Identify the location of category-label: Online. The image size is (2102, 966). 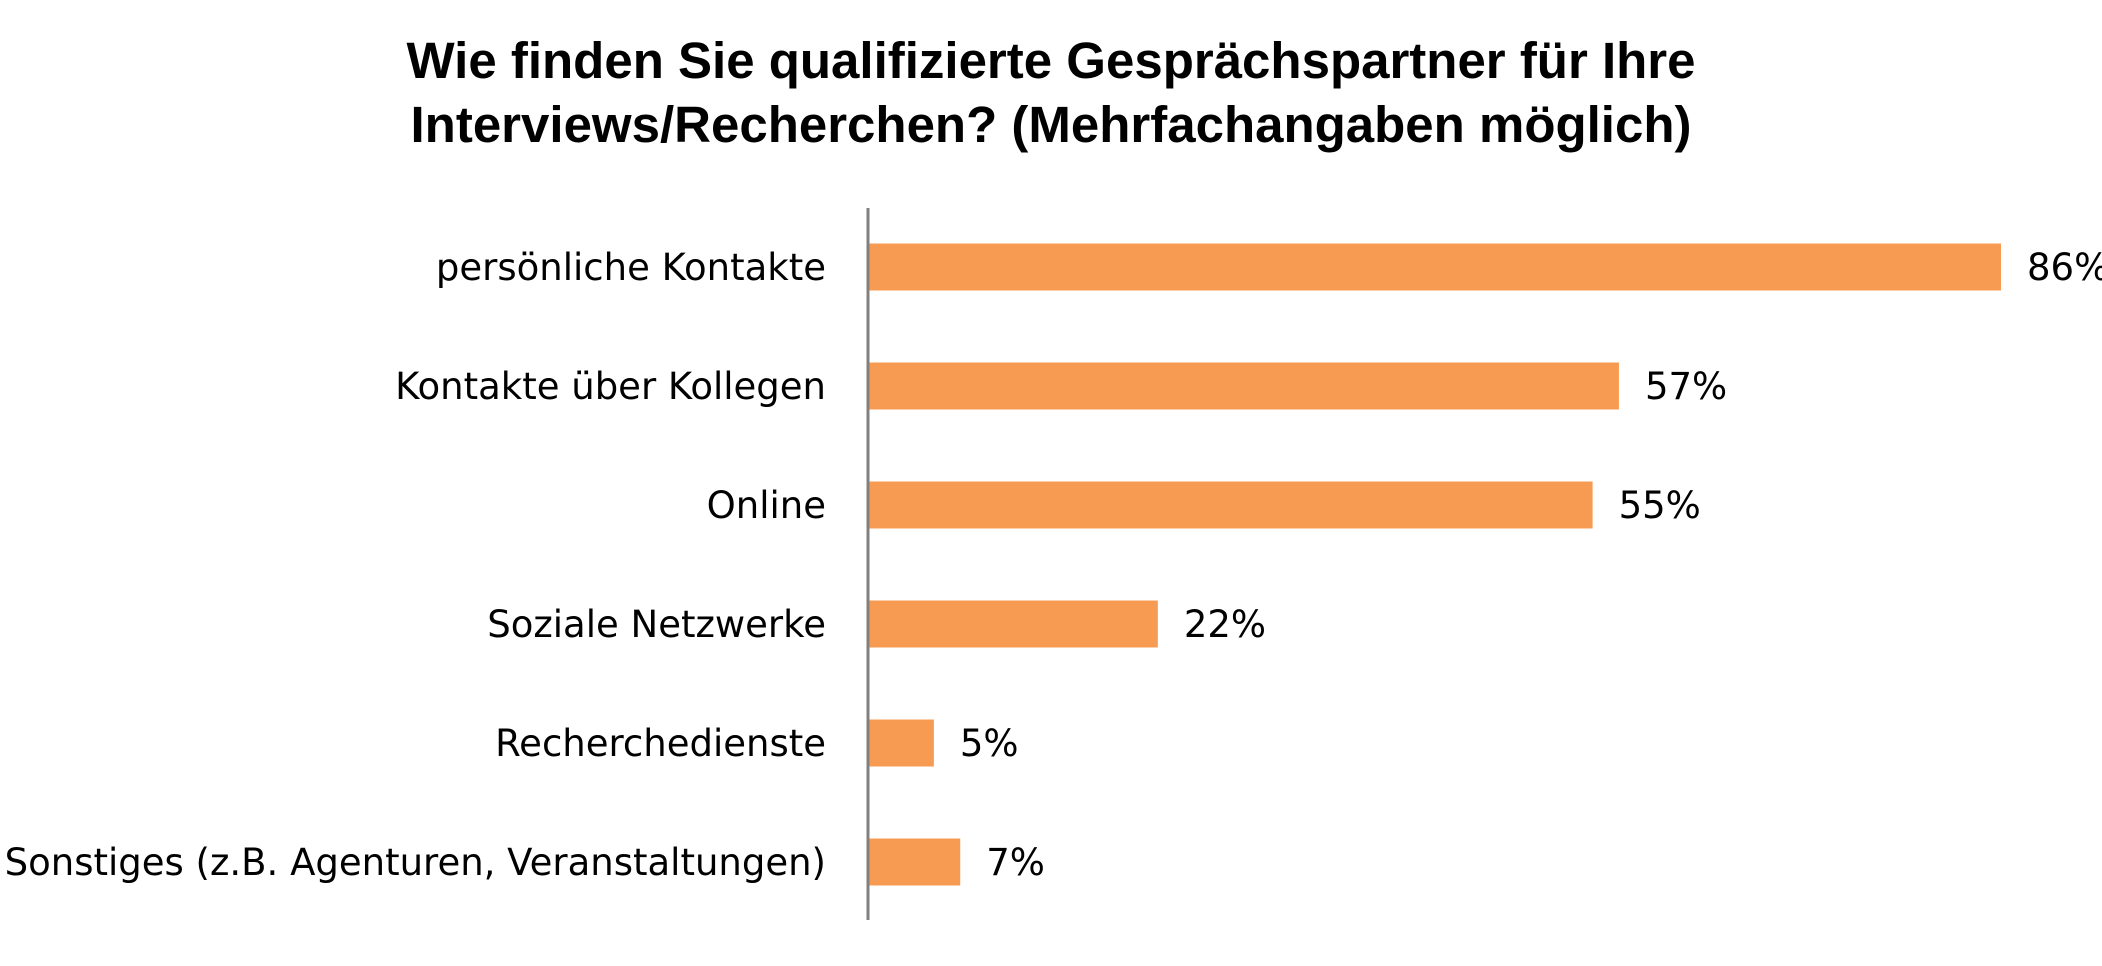
(766, 505).